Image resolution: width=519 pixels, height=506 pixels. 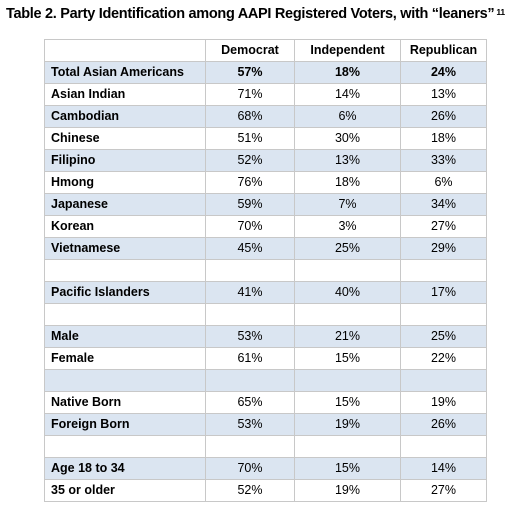 What do you see at coordinates (347, 292) in the screenshot?
I see `independent-cell: 40%` at bounding box center [347, 292].